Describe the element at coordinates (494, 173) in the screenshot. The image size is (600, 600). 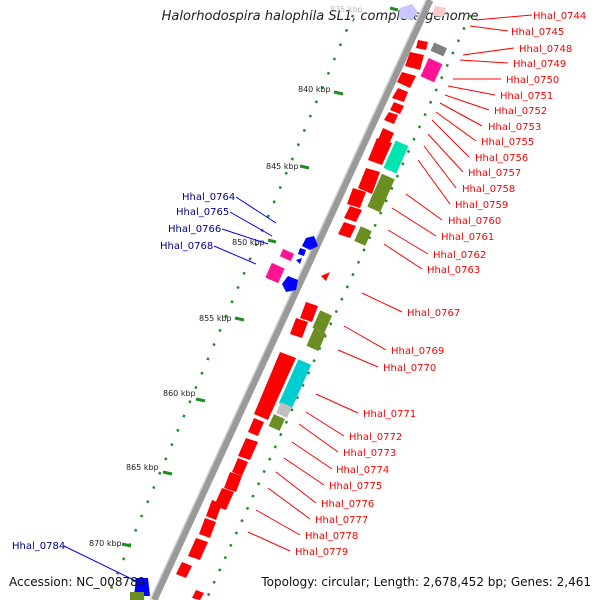
I see `gene-label: Hhal_0757` at that location.